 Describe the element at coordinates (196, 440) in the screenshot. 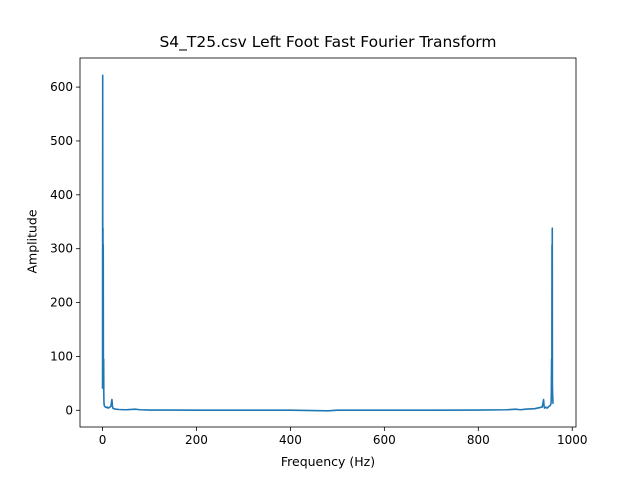

I see `x-tick-label: 200` at that location.